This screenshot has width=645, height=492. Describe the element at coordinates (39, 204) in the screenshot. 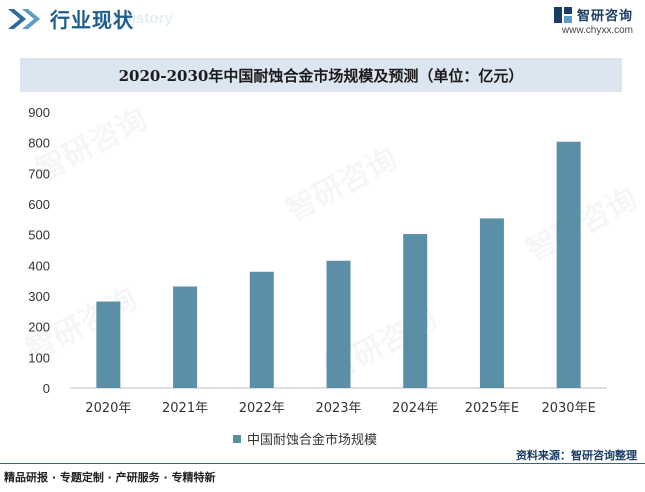

I see `y-tick-label: 600` at that location.